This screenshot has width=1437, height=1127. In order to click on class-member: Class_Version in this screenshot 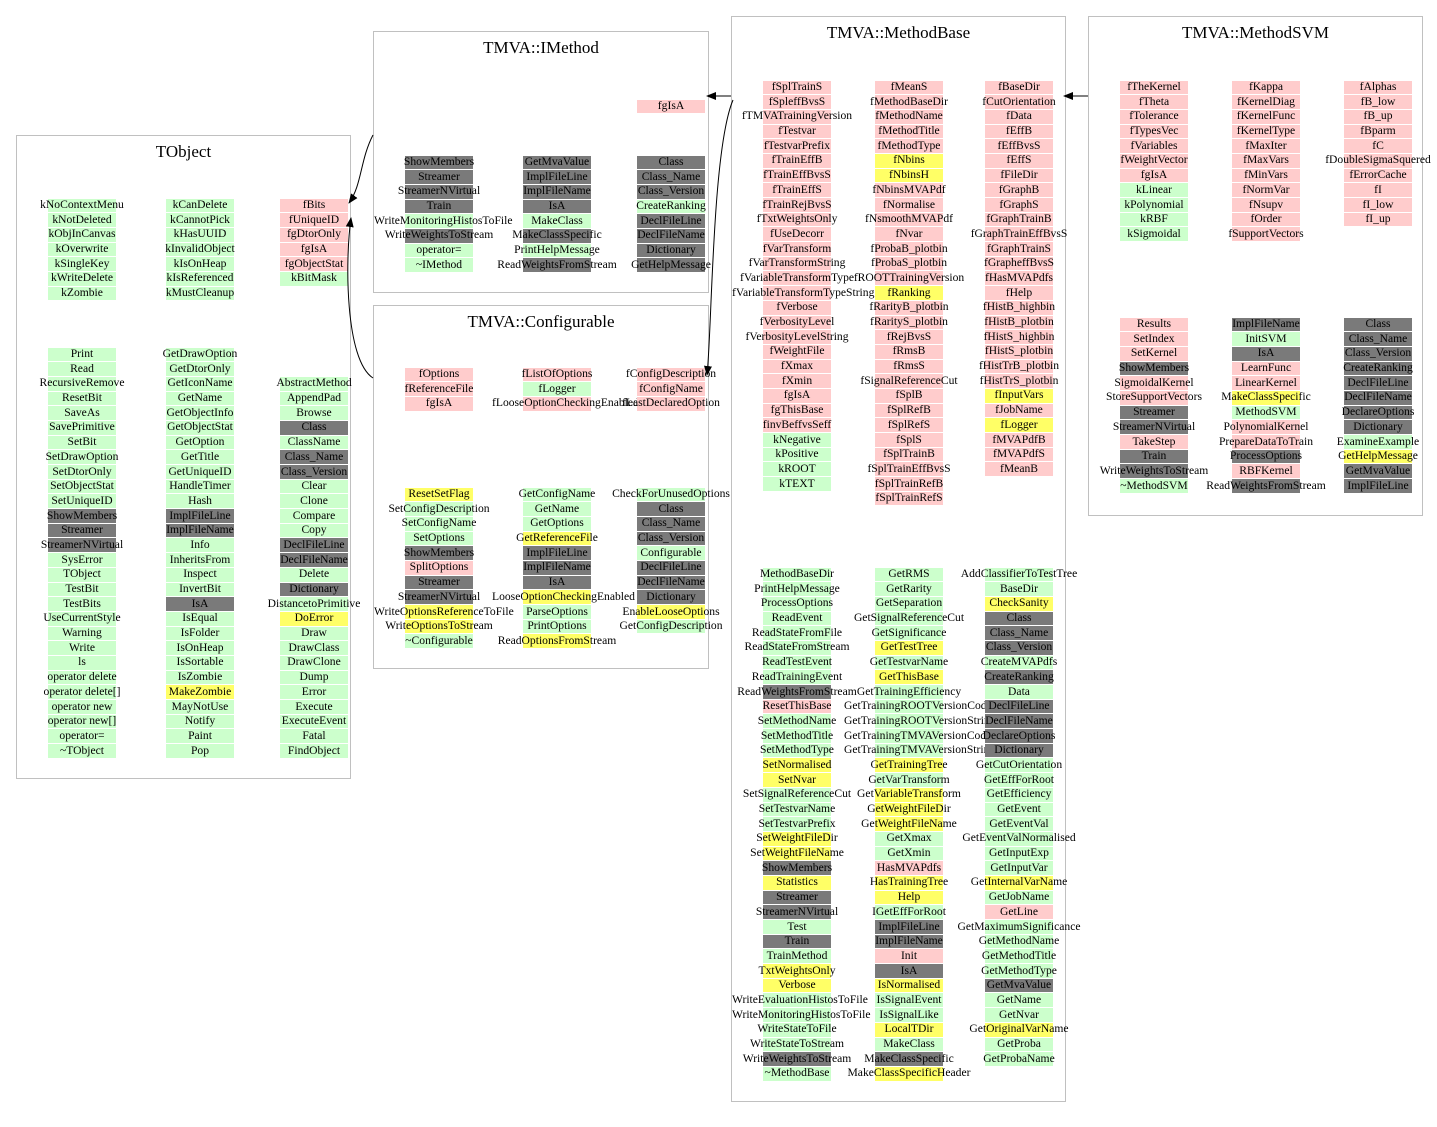, I will do `click(1375, 353)`.